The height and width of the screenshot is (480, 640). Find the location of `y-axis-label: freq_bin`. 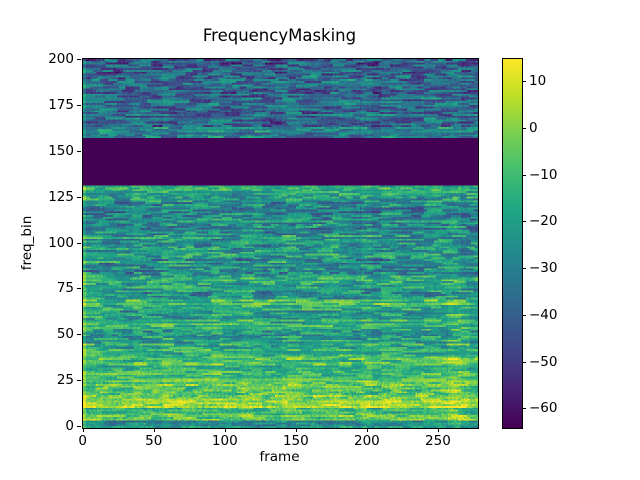

y-axis-label: freq_bin is located at coordinates (27, 243).